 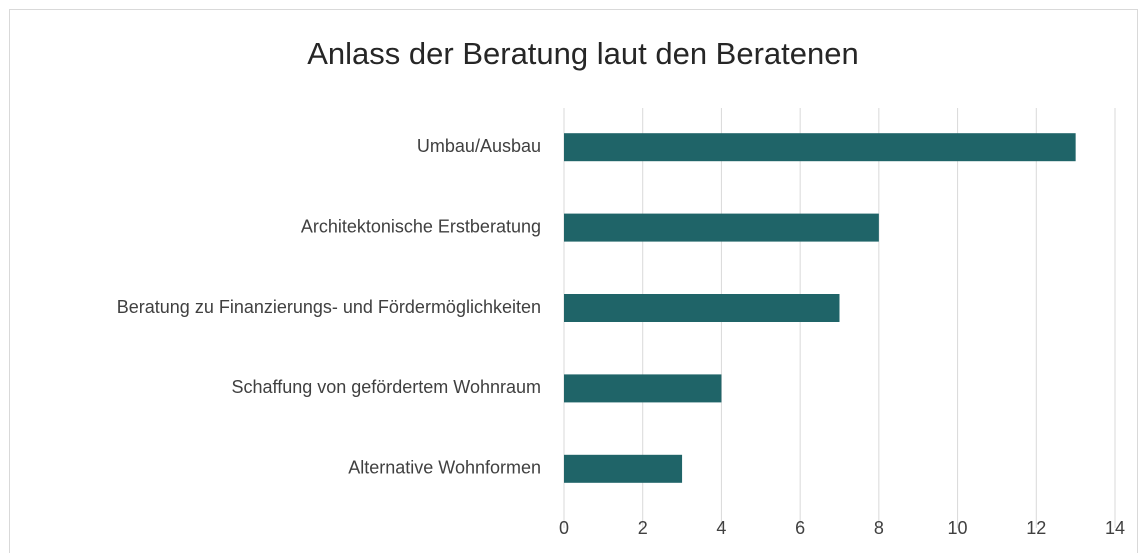 What do you see at coordinates (386, 387) in the screenshot?
I see `y-tick-label: Schaffung von gefördertem Wohnraum` at bounding box center [386, 387].